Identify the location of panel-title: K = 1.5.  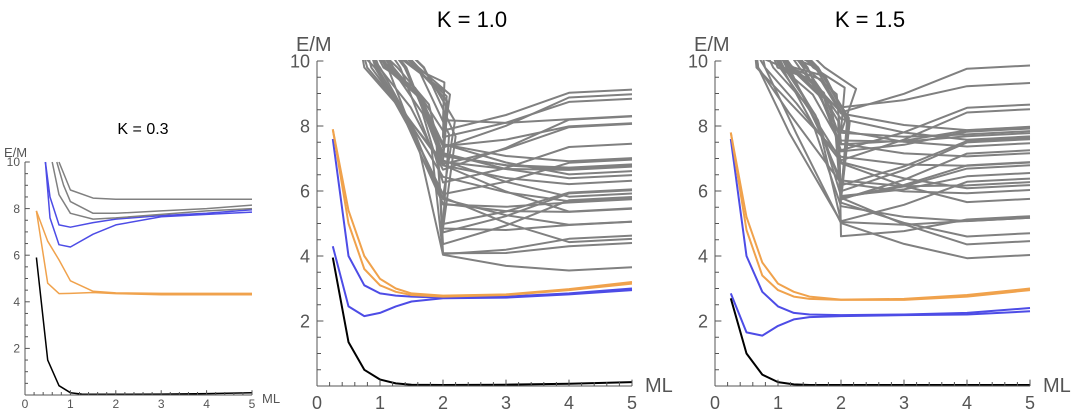
(870, 19).